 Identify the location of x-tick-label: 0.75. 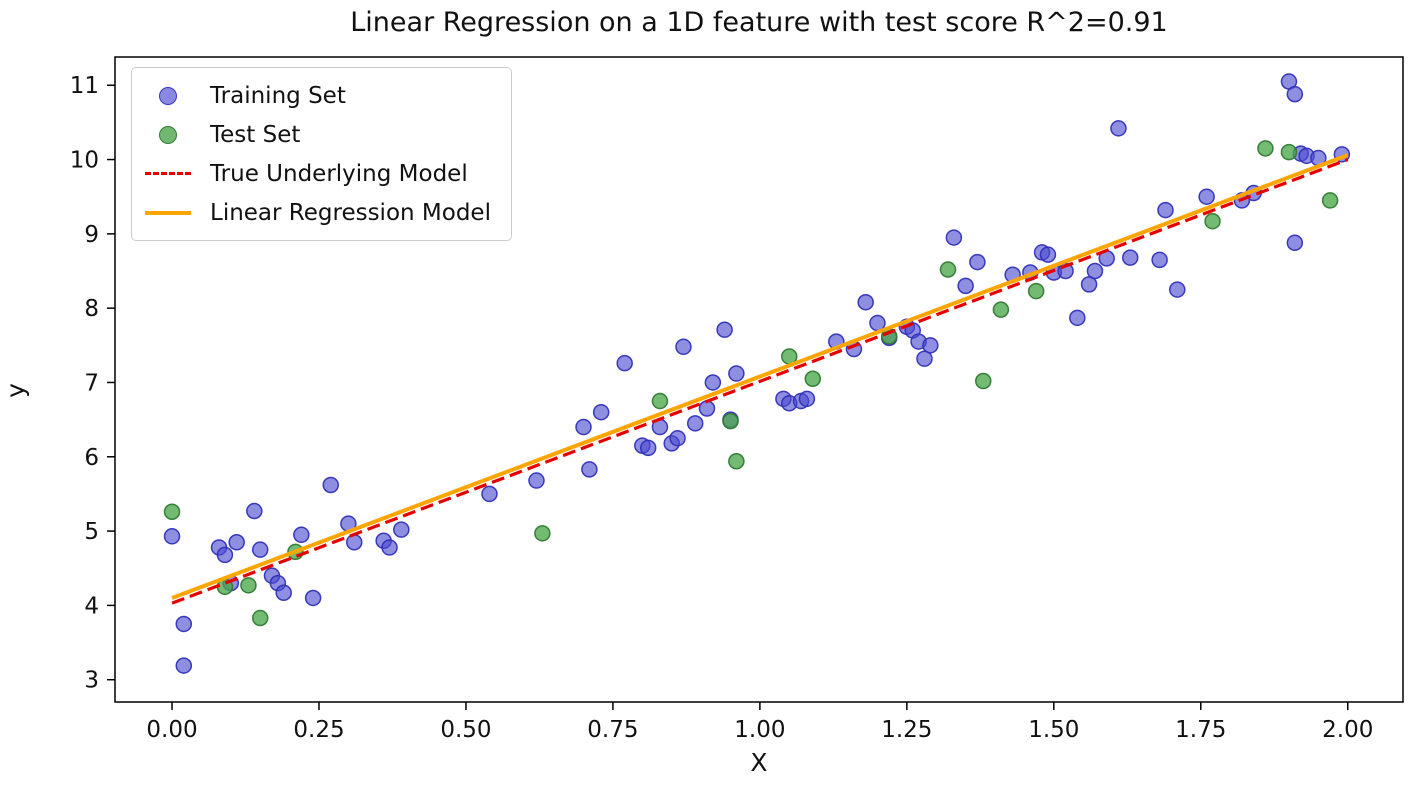
(612, 730).